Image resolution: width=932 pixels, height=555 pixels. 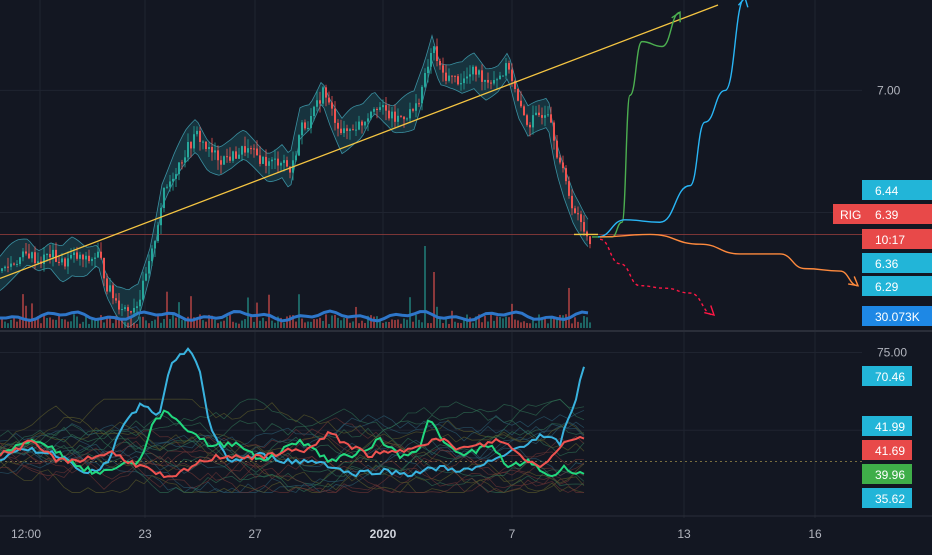 I want to click on oscillator-badge: 39.96, so click(x=887, y=474).